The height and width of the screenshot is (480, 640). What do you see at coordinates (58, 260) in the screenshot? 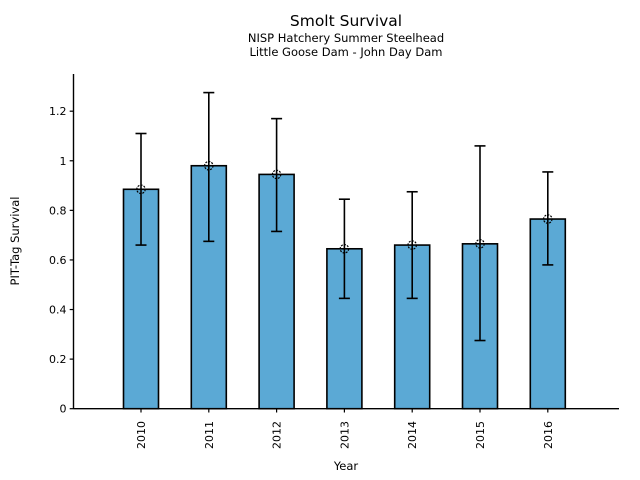
I see `y-tick-label: 0.6` at bounding box center [58, 260].